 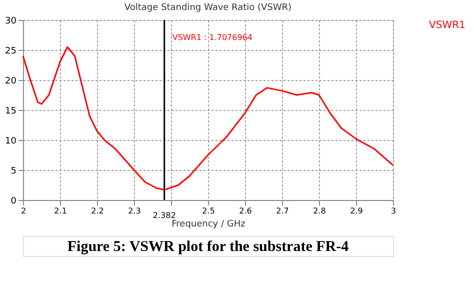 What do you see at coordinates (10, 111) in the screenshot?
I see `y-tick-label: 15` at bounding box center [10, 111].